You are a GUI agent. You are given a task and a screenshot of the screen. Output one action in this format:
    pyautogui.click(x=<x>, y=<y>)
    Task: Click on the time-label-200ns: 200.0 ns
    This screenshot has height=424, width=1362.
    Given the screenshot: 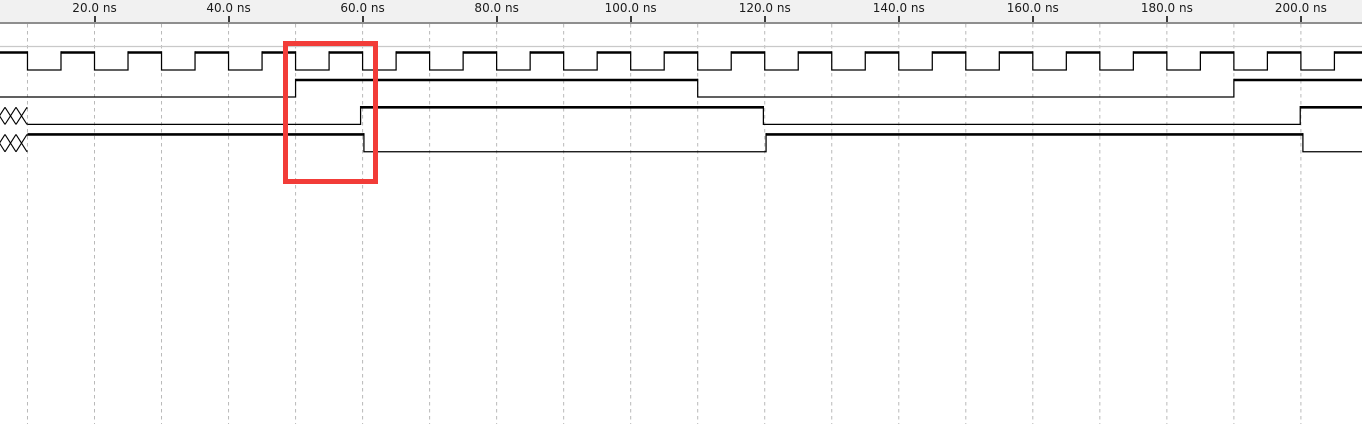 What is the action you would take?
    pyautogui.click(x=1300, y=8)
    